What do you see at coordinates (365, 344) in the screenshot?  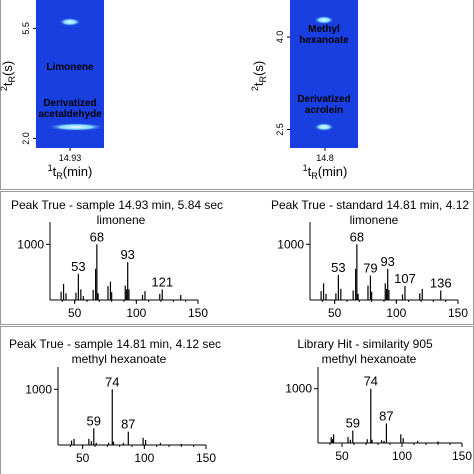 I see `spectrum-title: Library Hit - similarity 905` at bounding box center [365, 344].